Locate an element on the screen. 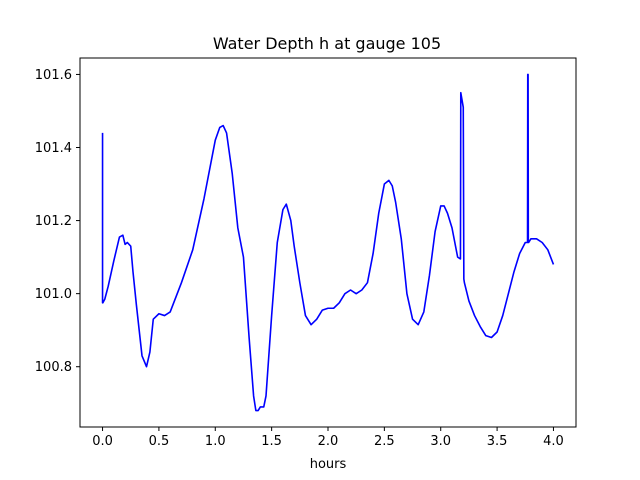 The height and width of the screenshot is (480, 640). x-tick-label: 1.5 is located at coordinates (271, 441).